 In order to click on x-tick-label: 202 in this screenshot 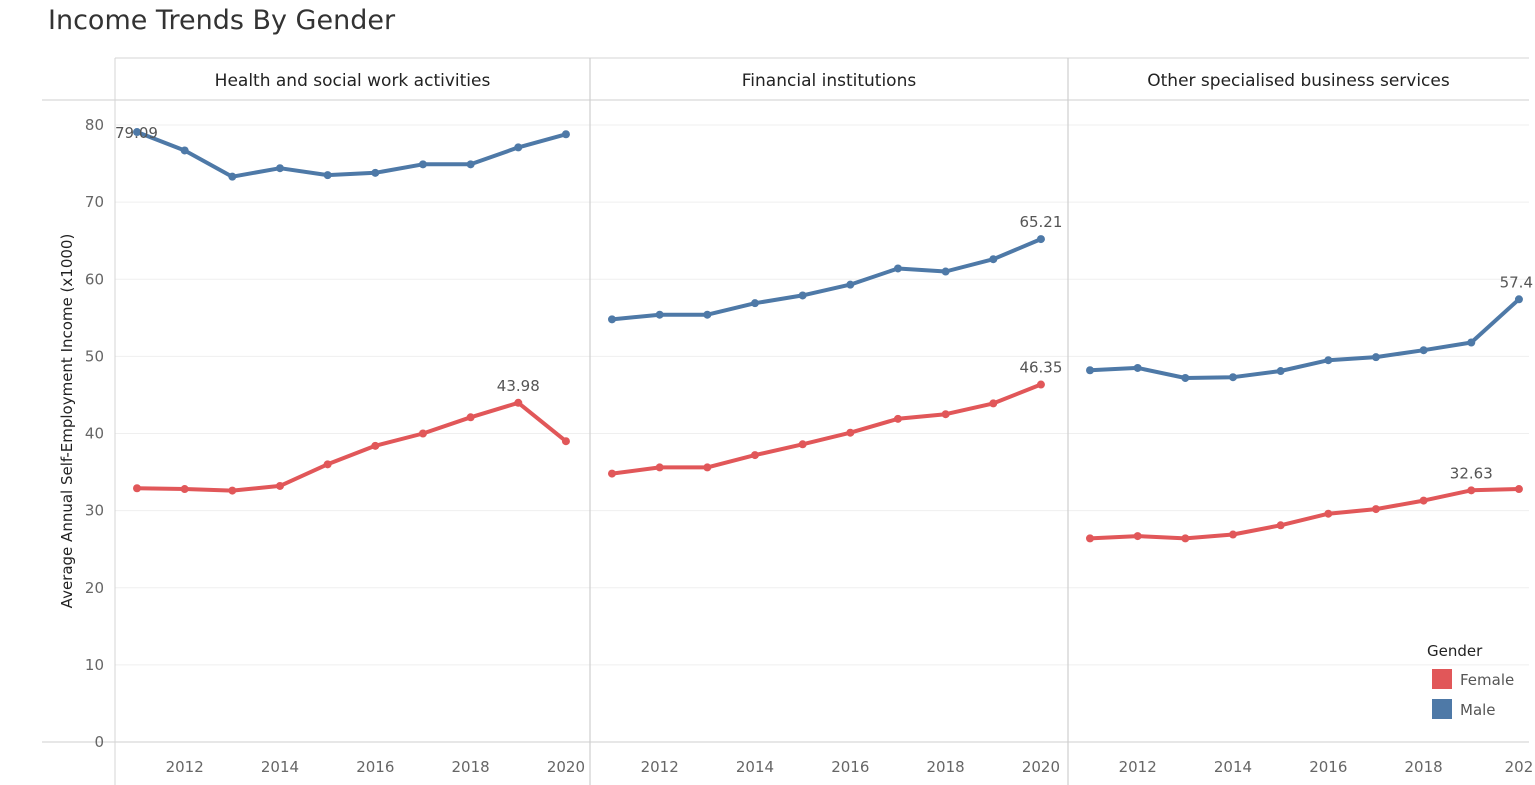, I will do `click(1519, 767)`.